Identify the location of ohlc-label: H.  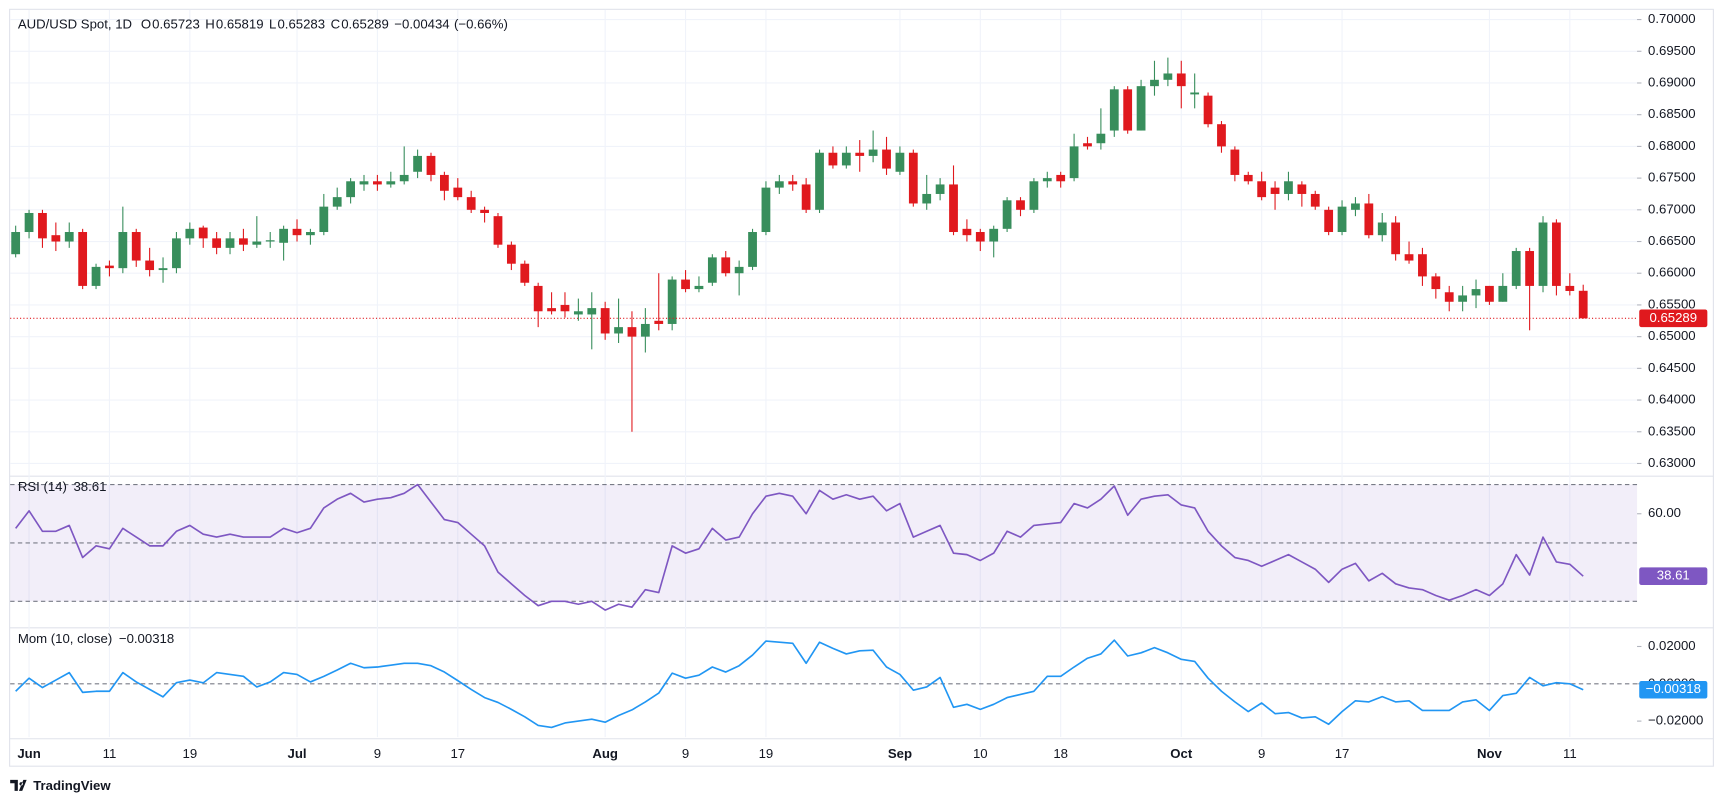
(210, 24).